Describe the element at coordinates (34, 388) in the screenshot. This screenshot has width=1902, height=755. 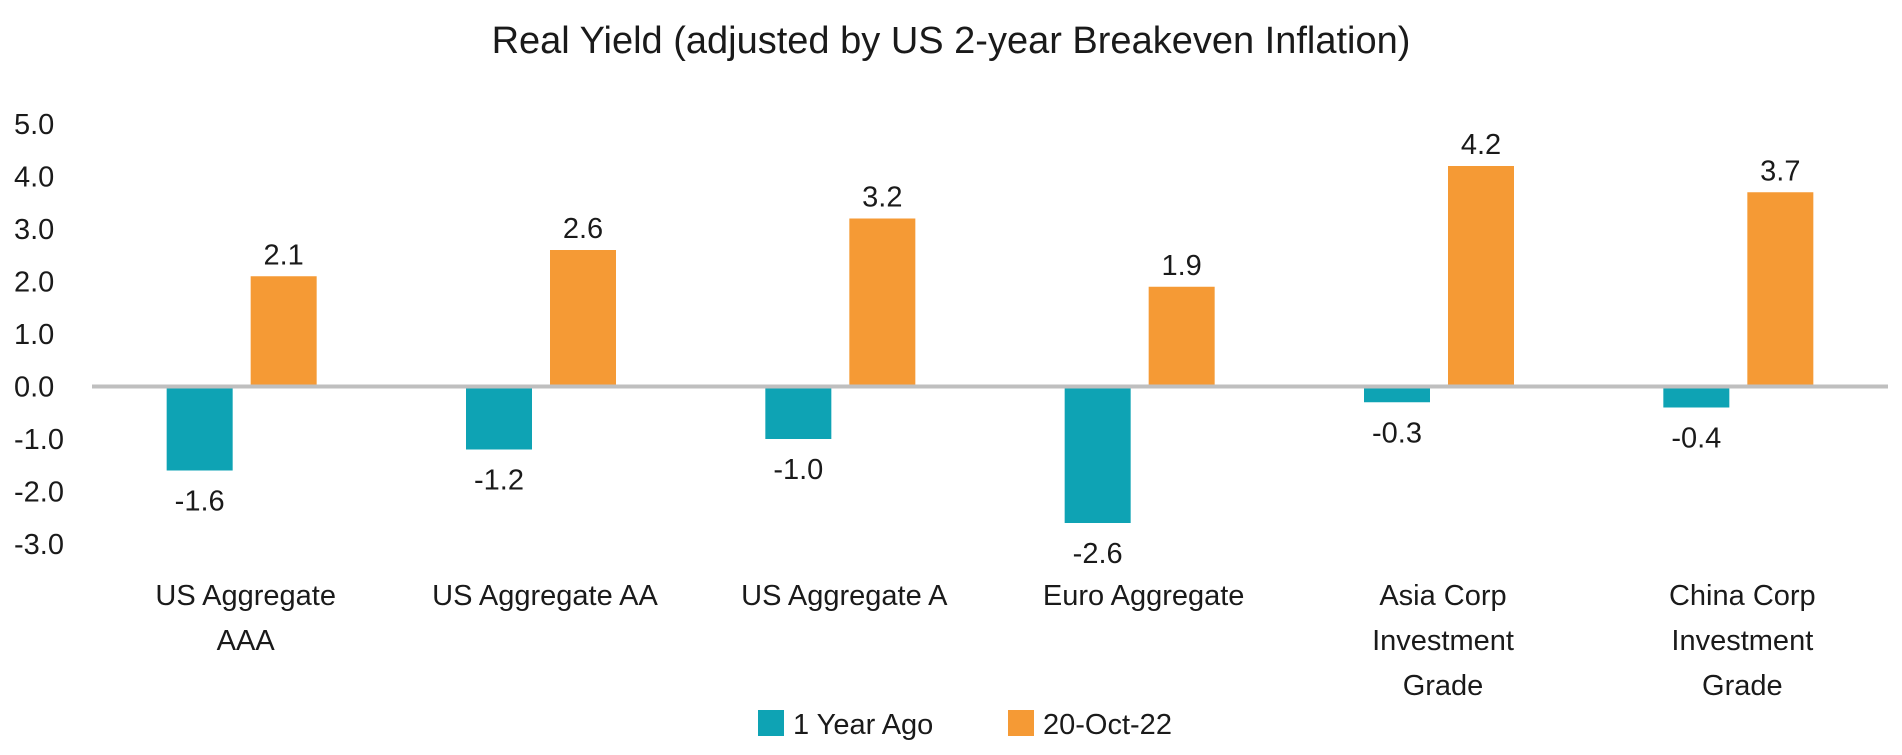
I see `y-tick-label: 0.0` at that location.